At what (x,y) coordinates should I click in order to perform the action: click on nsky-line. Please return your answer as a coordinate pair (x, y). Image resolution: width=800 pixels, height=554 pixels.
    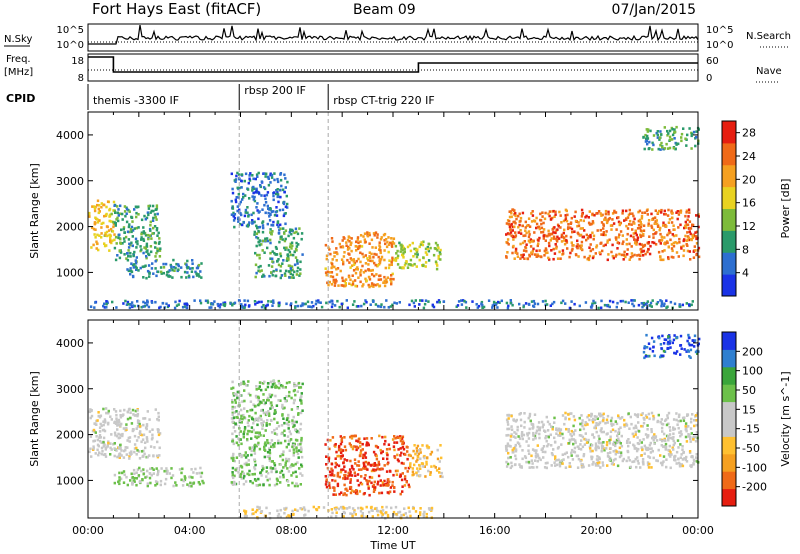
    Looking at the image, I should click on (393, 34).